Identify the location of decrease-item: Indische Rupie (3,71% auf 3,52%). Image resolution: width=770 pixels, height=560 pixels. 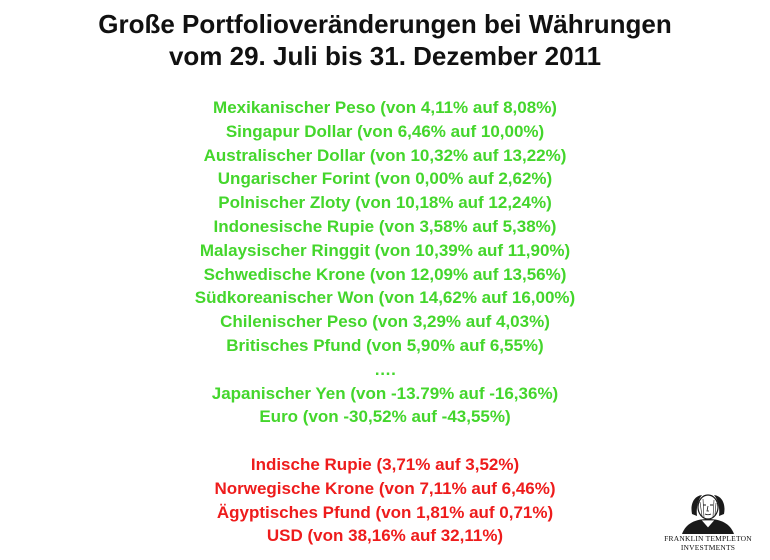
(385, 464).